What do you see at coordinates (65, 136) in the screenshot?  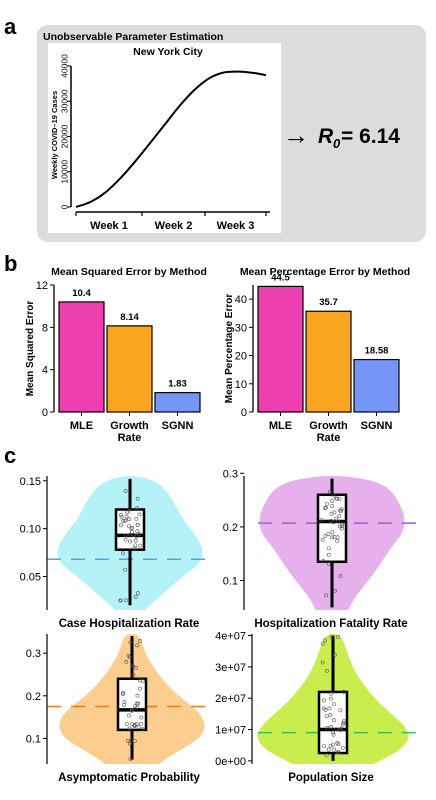 I see `y-tick-label: 20000` at bounding box center [65, 136].